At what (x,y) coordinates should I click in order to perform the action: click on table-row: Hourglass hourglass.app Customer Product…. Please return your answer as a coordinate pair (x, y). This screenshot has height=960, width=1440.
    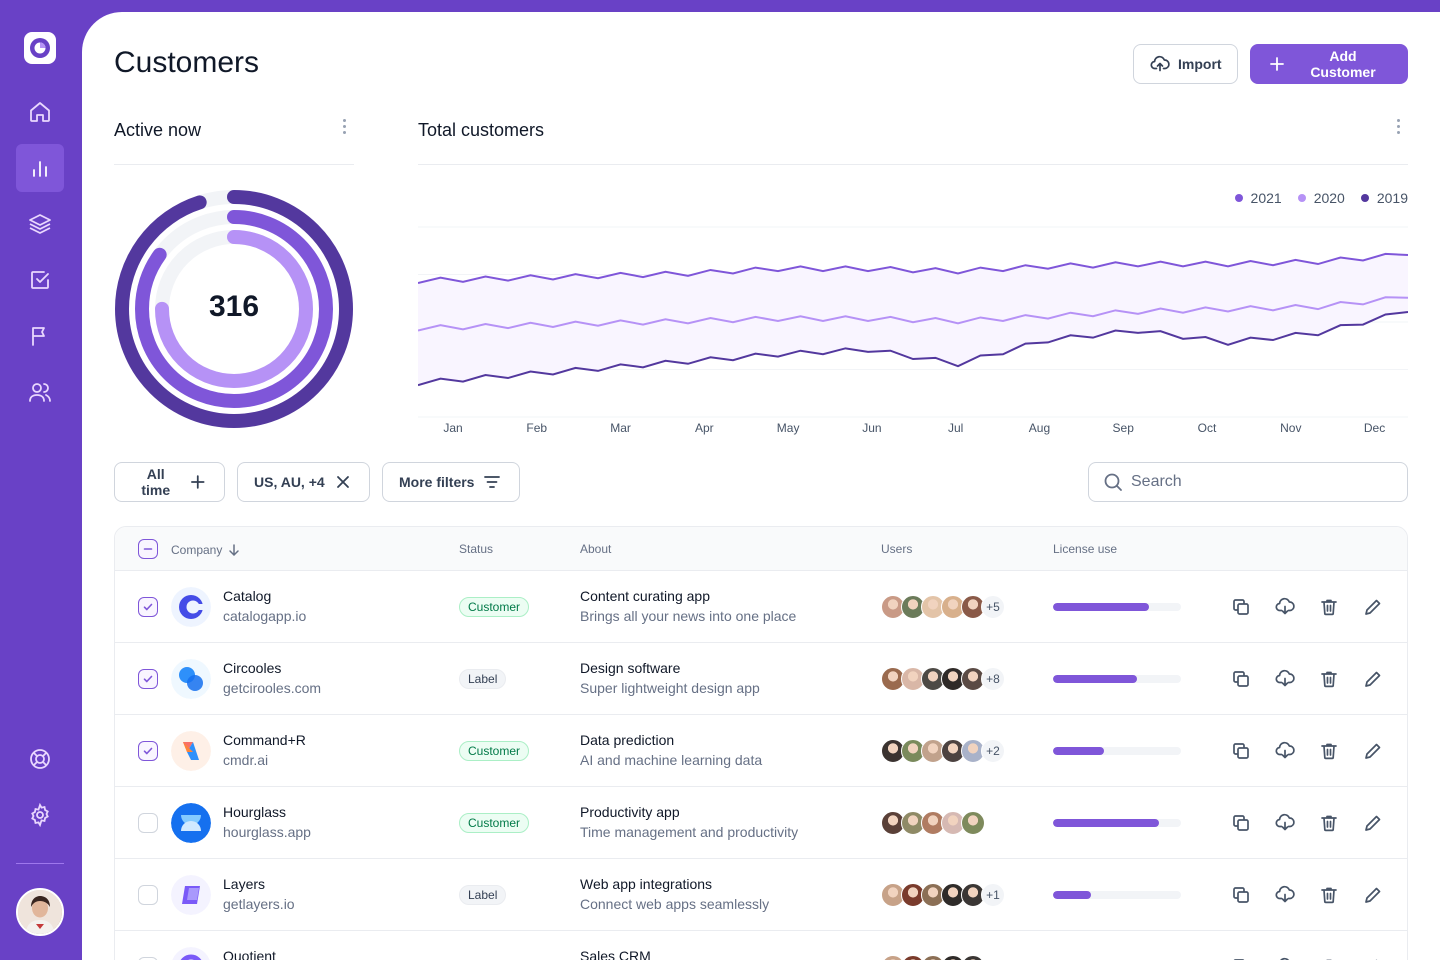
    Looking at the image, I should click on (761, 823).